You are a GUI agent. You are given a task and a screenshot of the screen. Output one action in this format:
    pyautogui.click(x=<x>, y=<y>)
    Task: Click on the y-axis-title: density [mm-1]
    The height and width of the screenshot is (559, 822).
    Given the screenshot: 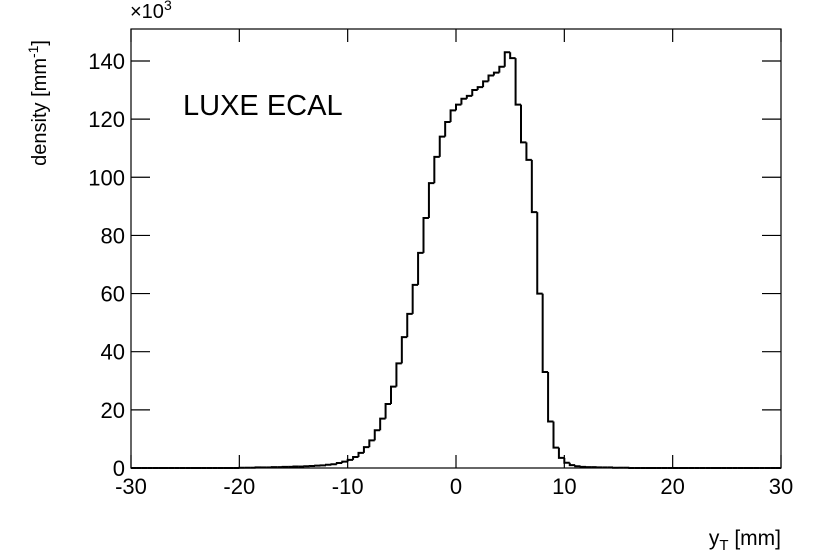 What is the action you would take?
    pyautogui.click(x=38, y=103)
    